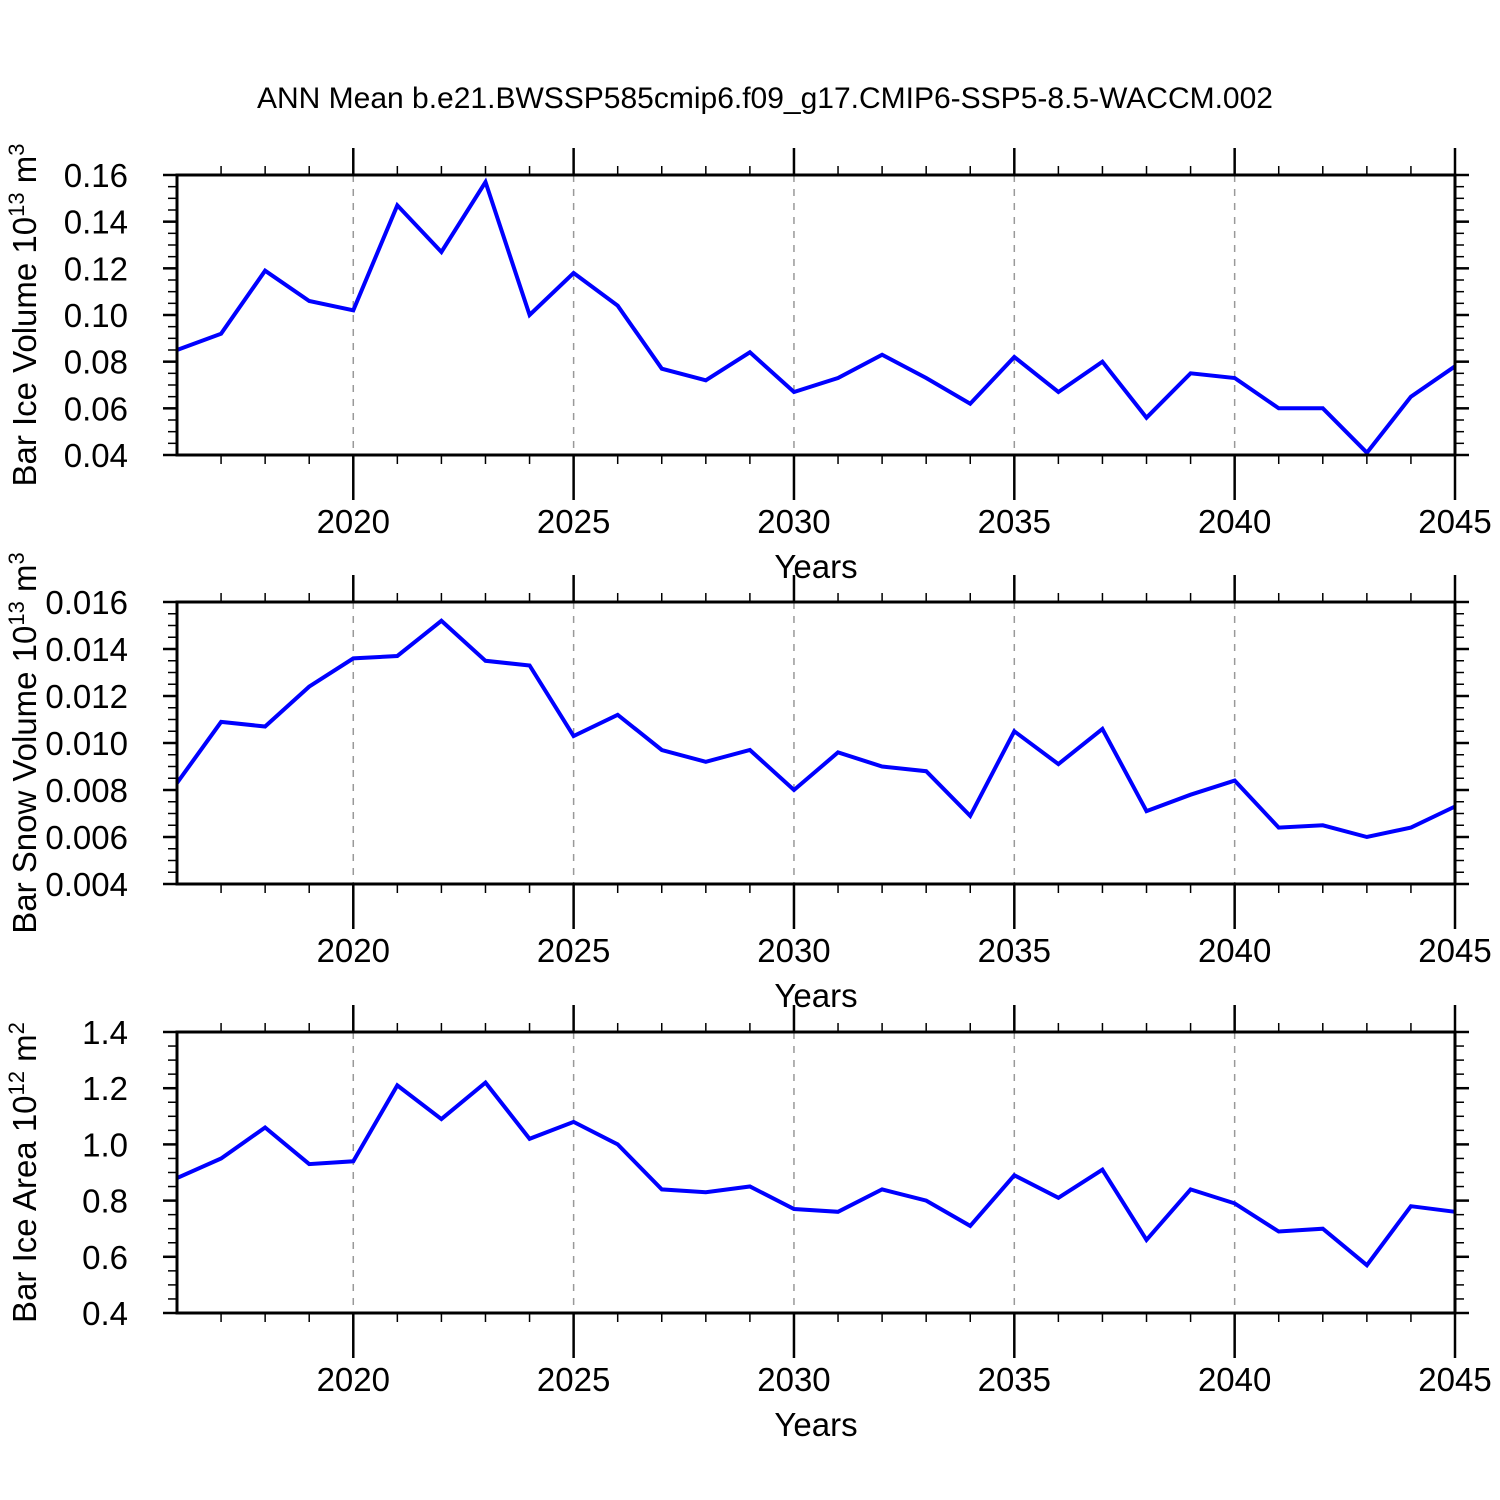  What do you see at coordinates (86, 696) in the screenshot?
I see `y-tick-label-0.012: 0.012` at bounding box center [86, 696].